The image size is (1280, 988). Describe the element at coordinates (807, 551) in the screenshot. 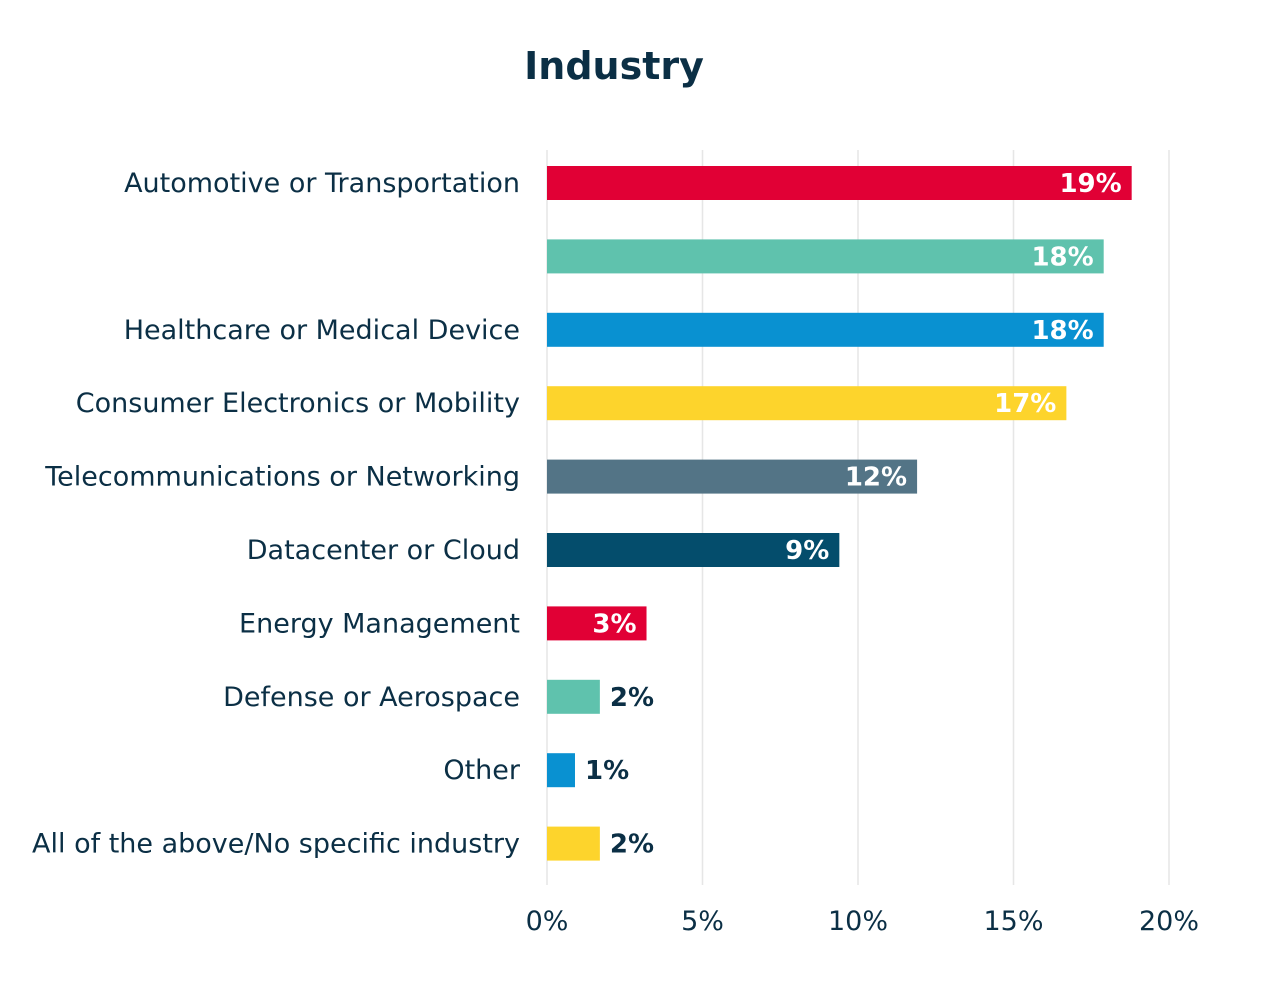

I see `data-label: 9%` at that location.